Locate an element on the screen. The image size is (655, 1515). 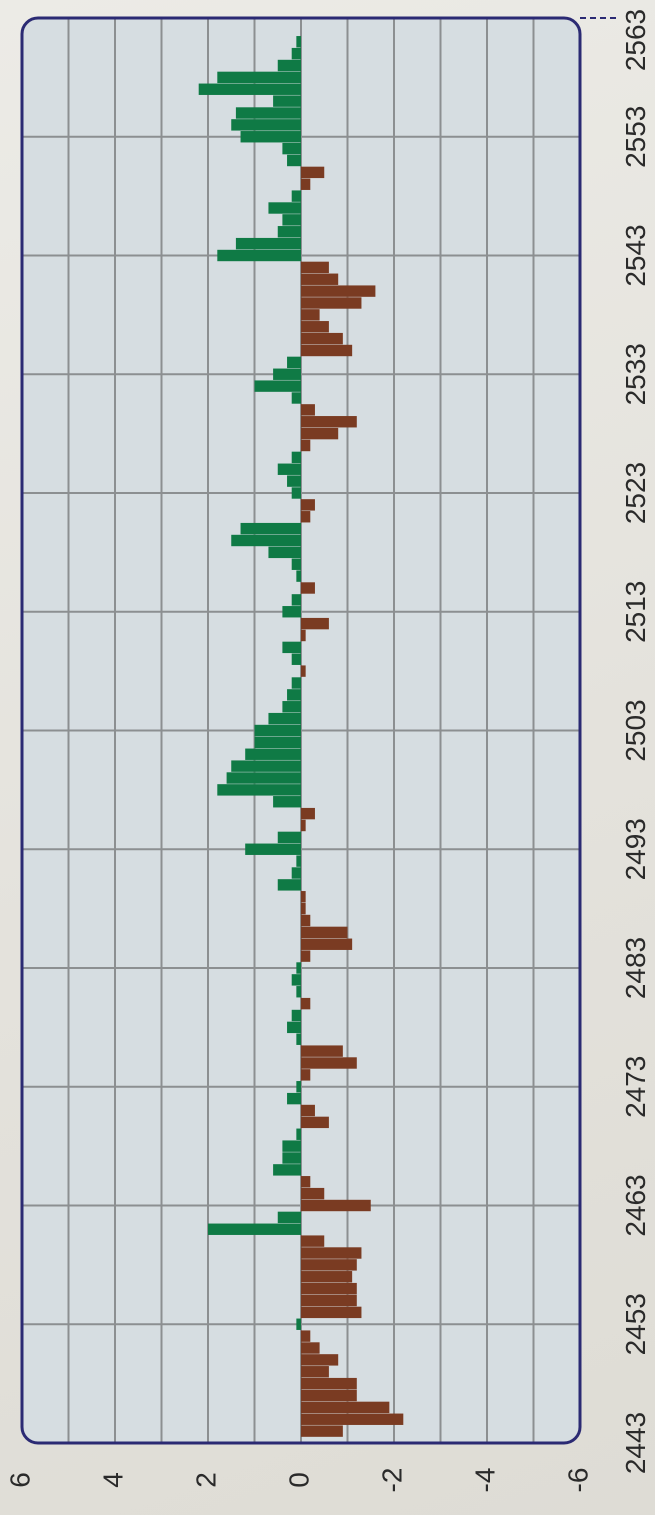
x-tick-label-2543: 2543 is located at coordinates (635, 255).